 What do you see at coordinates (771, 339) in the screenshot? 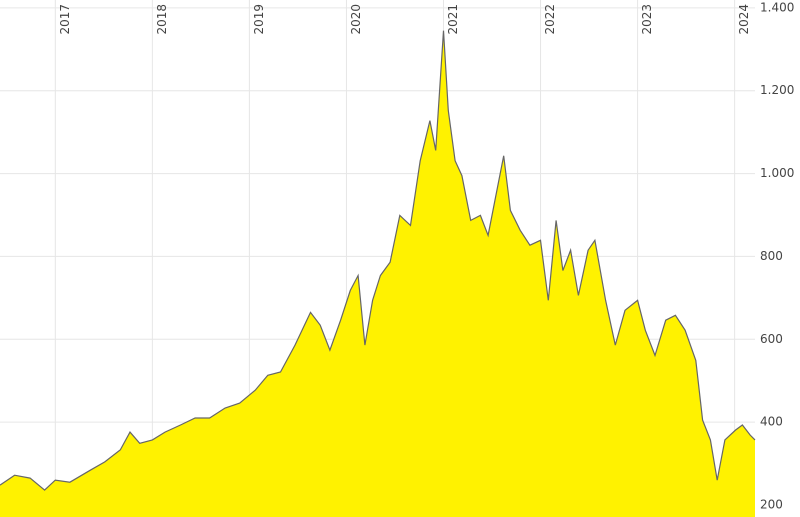
I see `y-tick-label: 600` at bounding box center [771, 339].